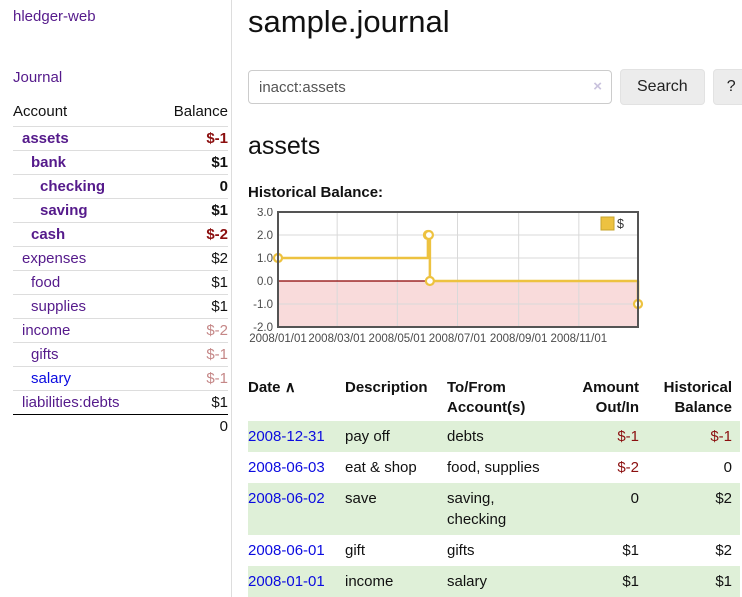  I want to click on svg-text: 3.0, so click(265, 213).